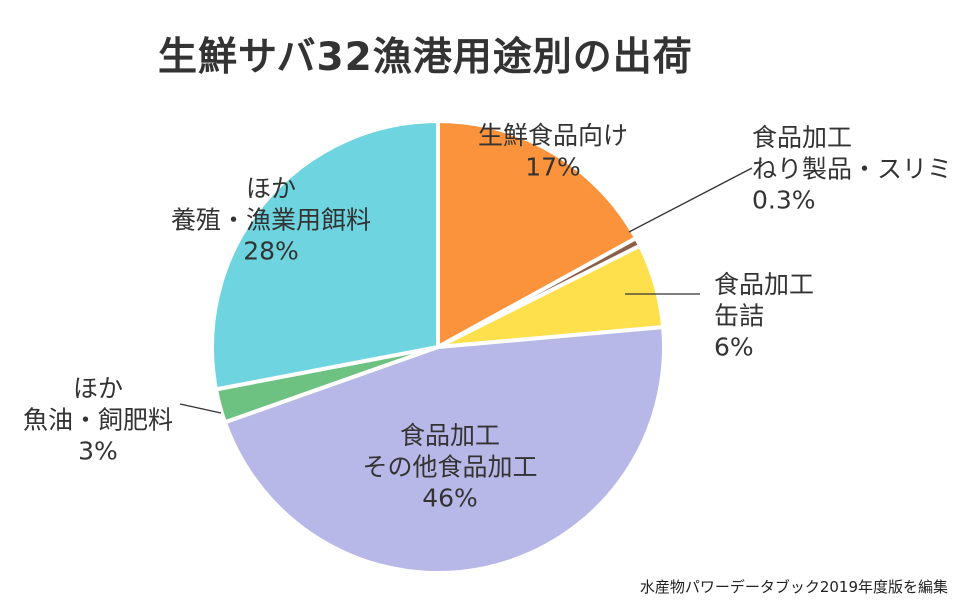  Describe the element at coordinates (784, 200) in the screenshot. I see `slice-percent: 0.3%` at that location.